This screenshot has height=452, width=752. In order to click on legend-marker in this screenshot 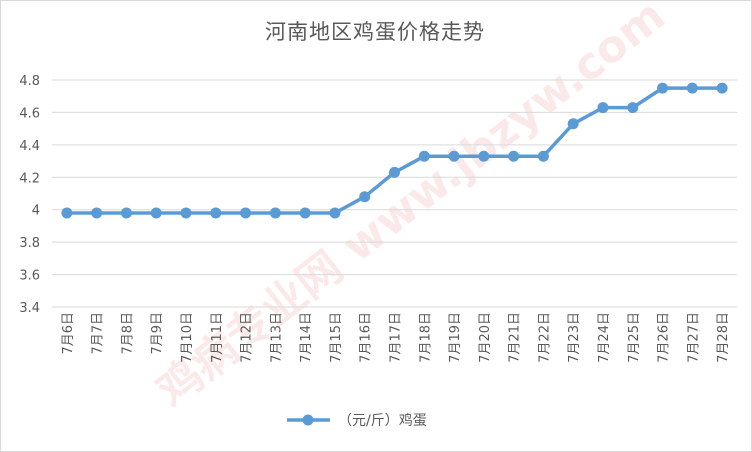, I will do `click(308, 420)`.